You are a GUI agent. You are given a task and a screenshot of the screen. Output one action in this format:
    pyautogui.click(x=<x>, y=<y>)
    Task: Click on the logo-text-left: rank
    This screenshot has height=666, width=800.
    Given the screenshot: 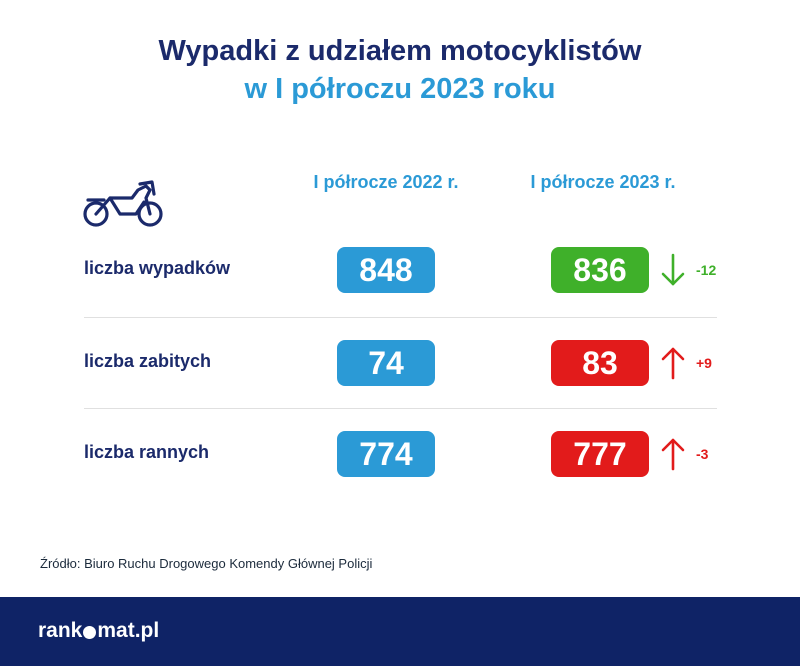 What is the action you would take?
    pyautogui.click(x=60, y=630)
    